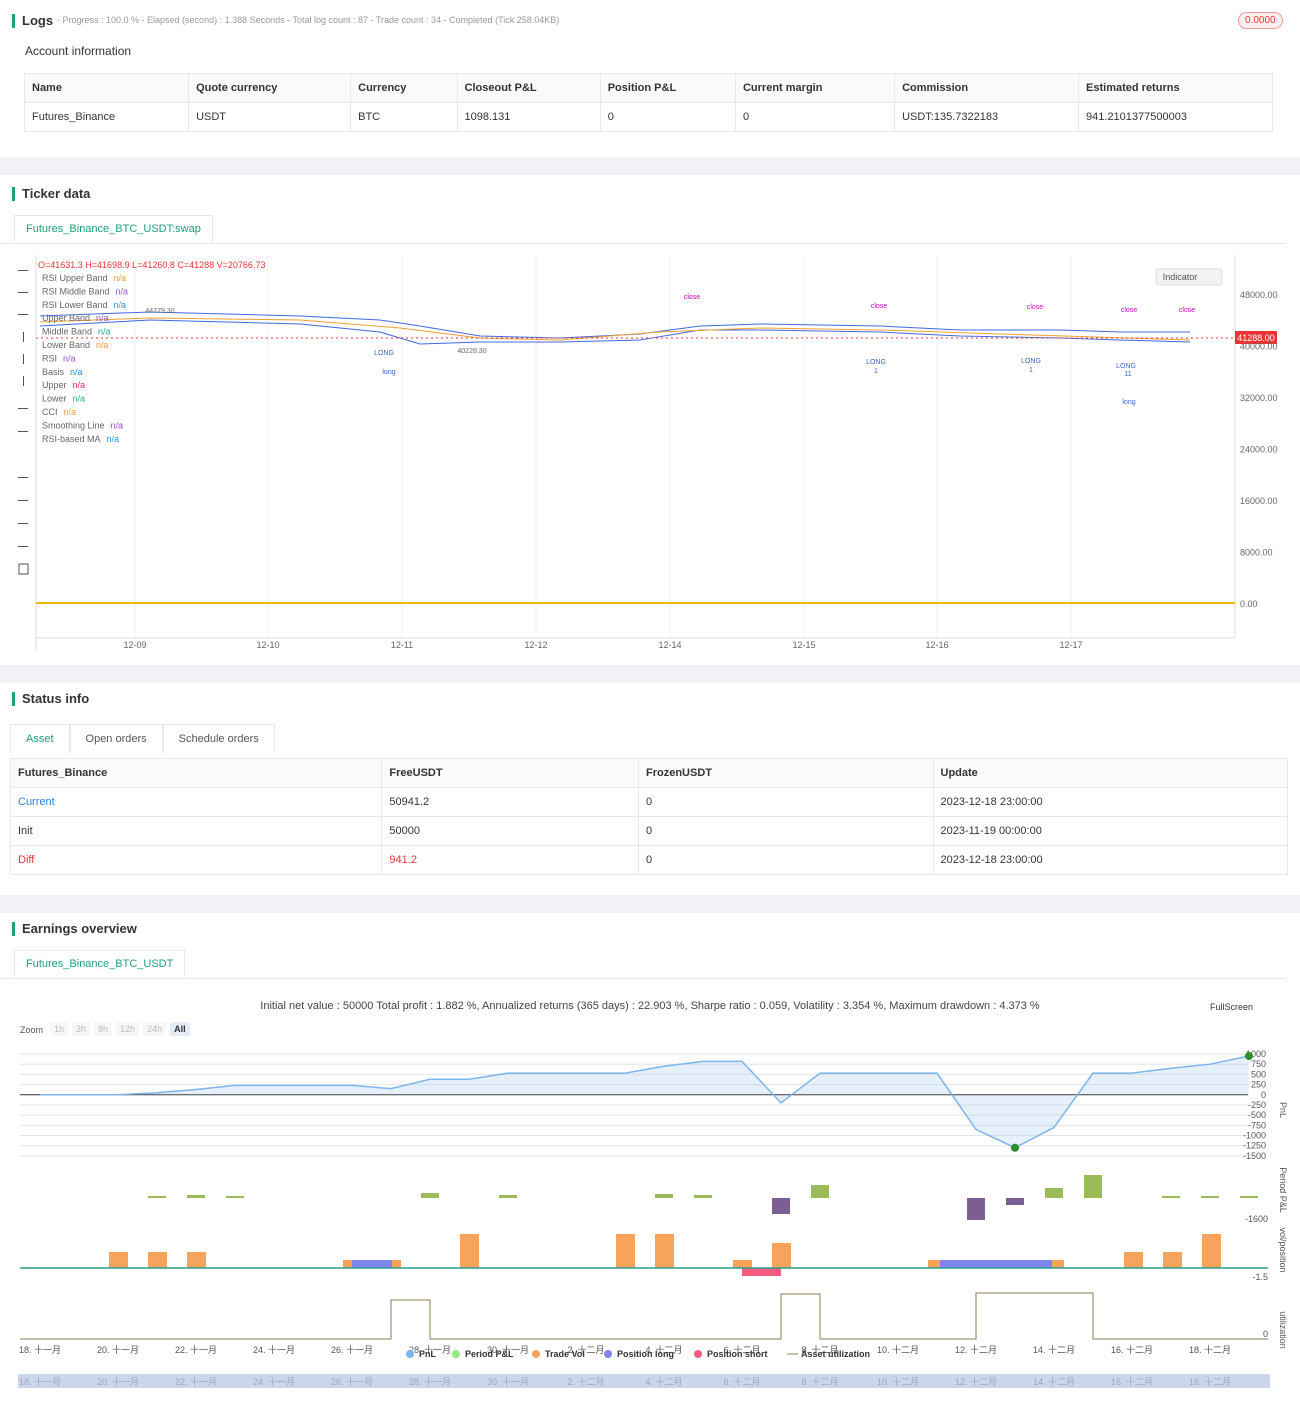  I want to click on navigator-label: 28. 十一月, so click(430, 1381).